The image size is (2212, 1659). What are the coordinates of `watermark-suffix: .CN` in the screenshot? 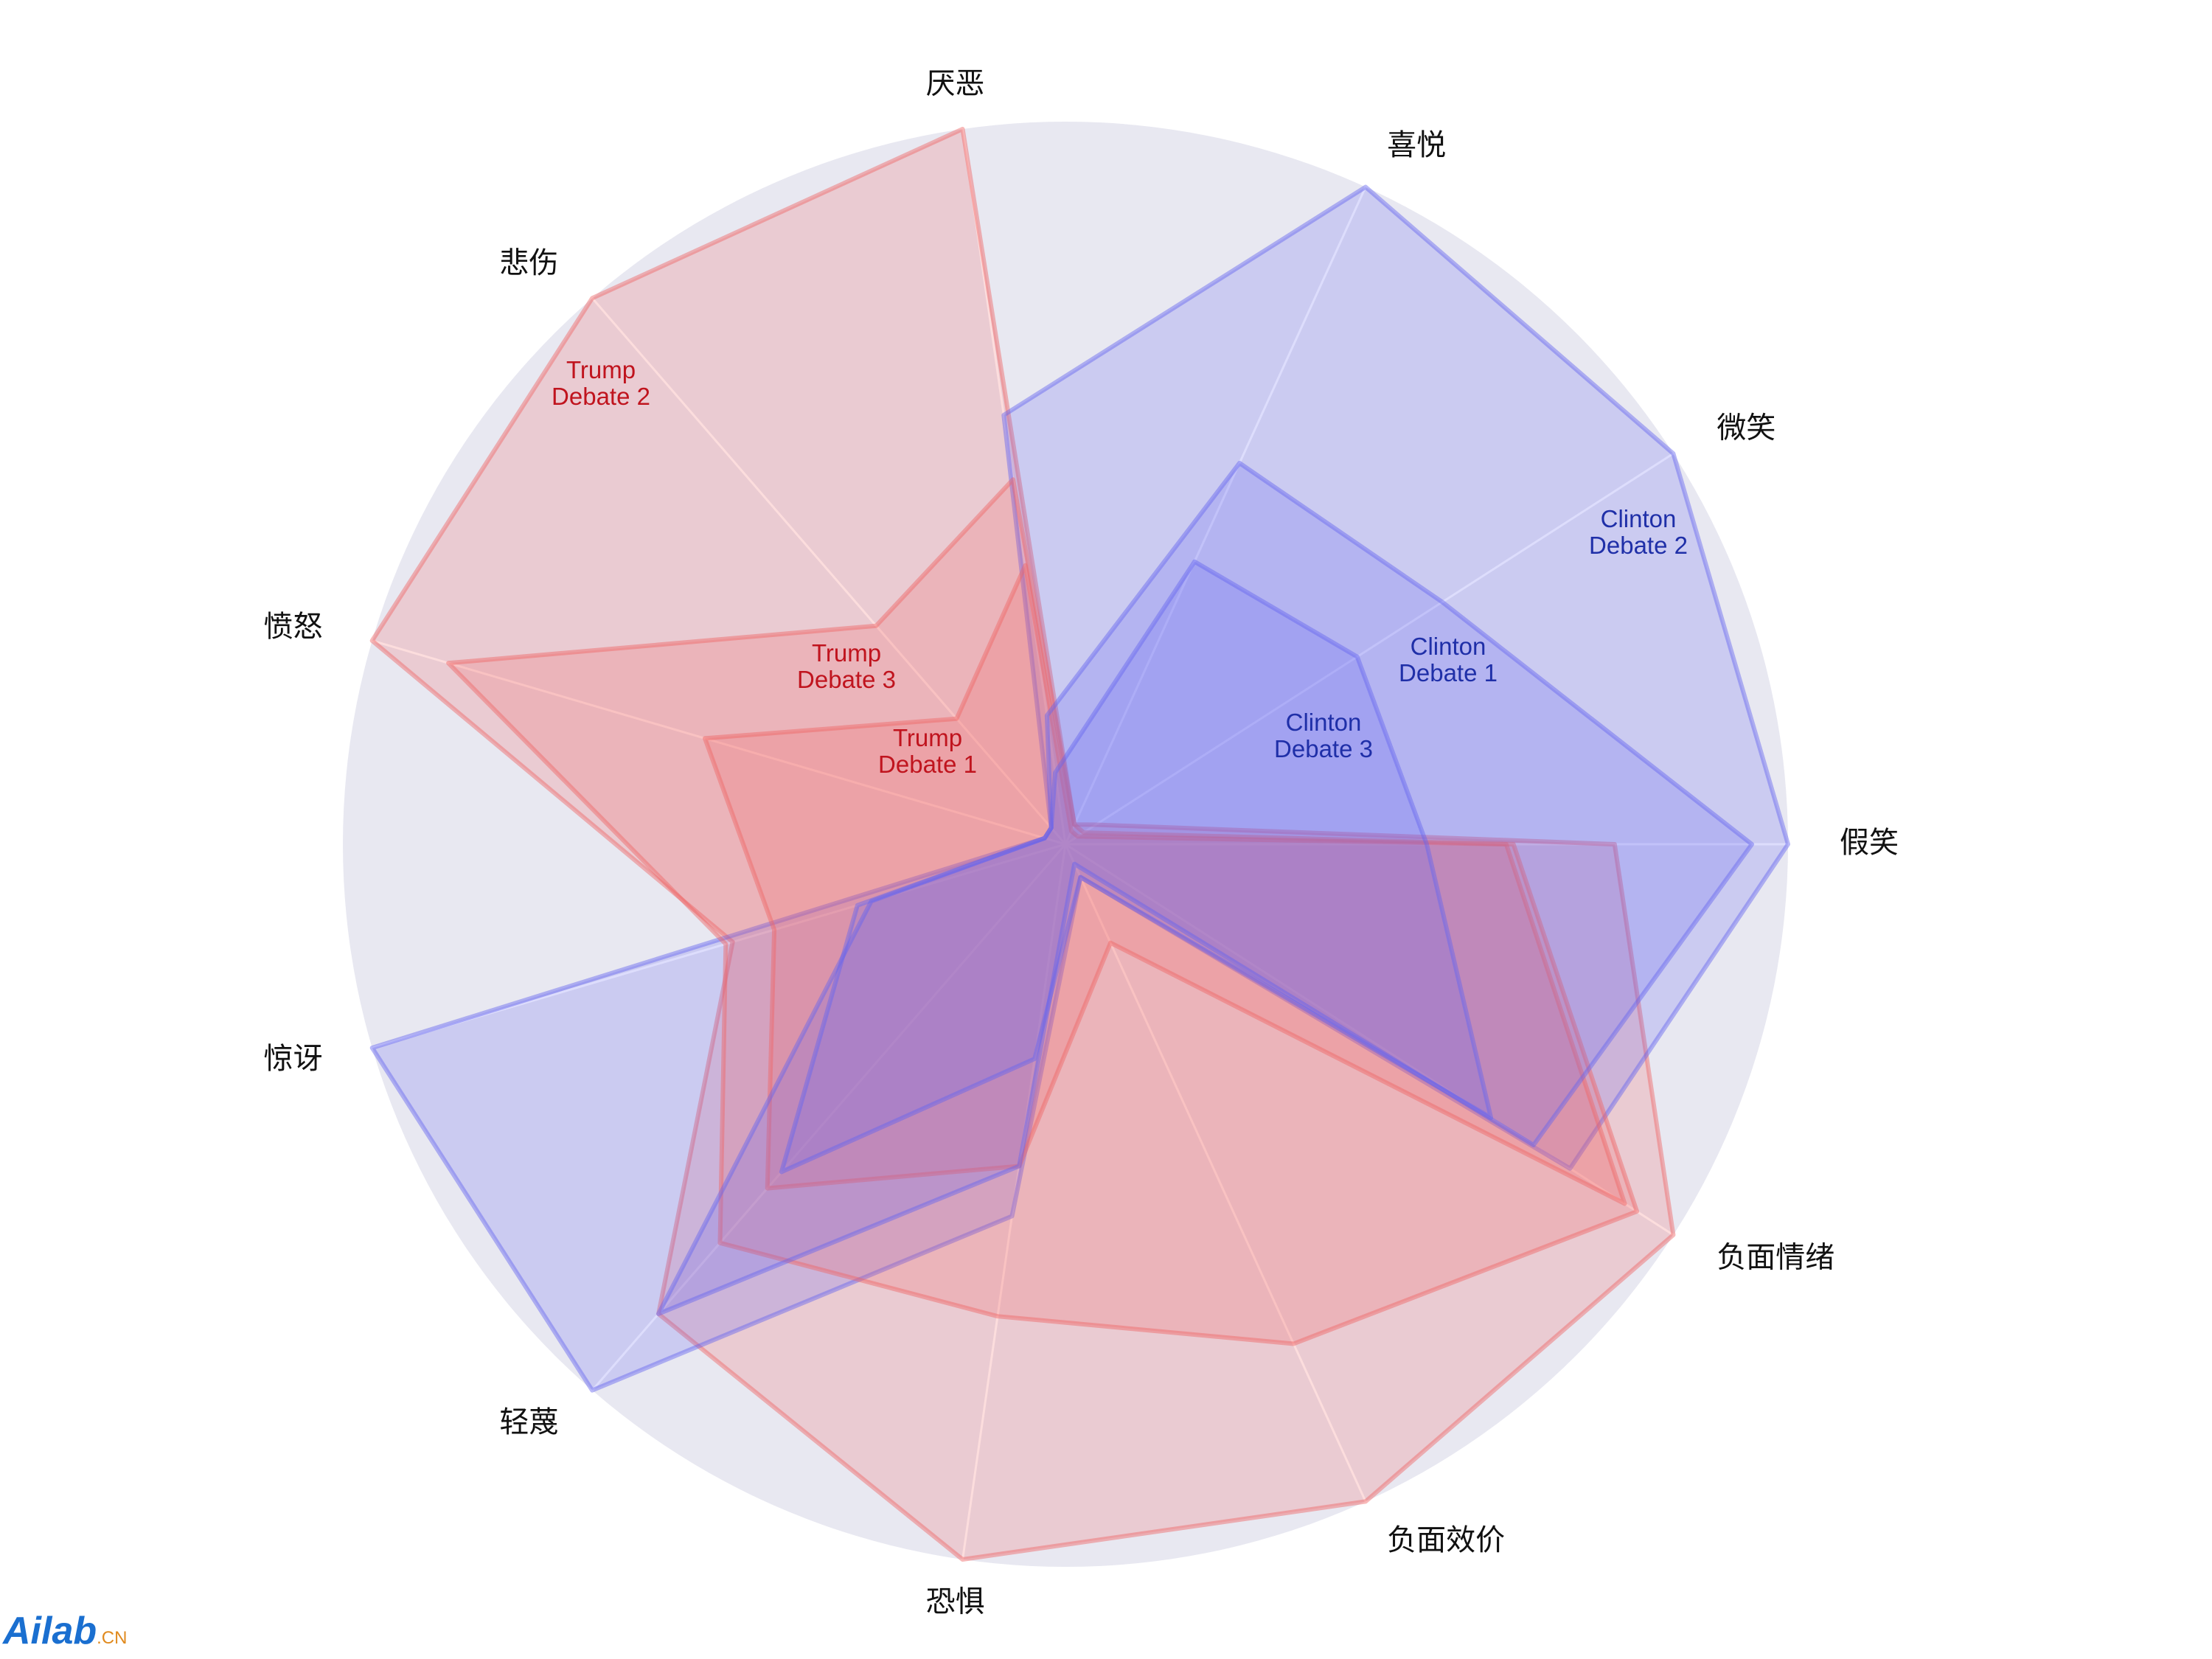 It's located at (112, 1638).